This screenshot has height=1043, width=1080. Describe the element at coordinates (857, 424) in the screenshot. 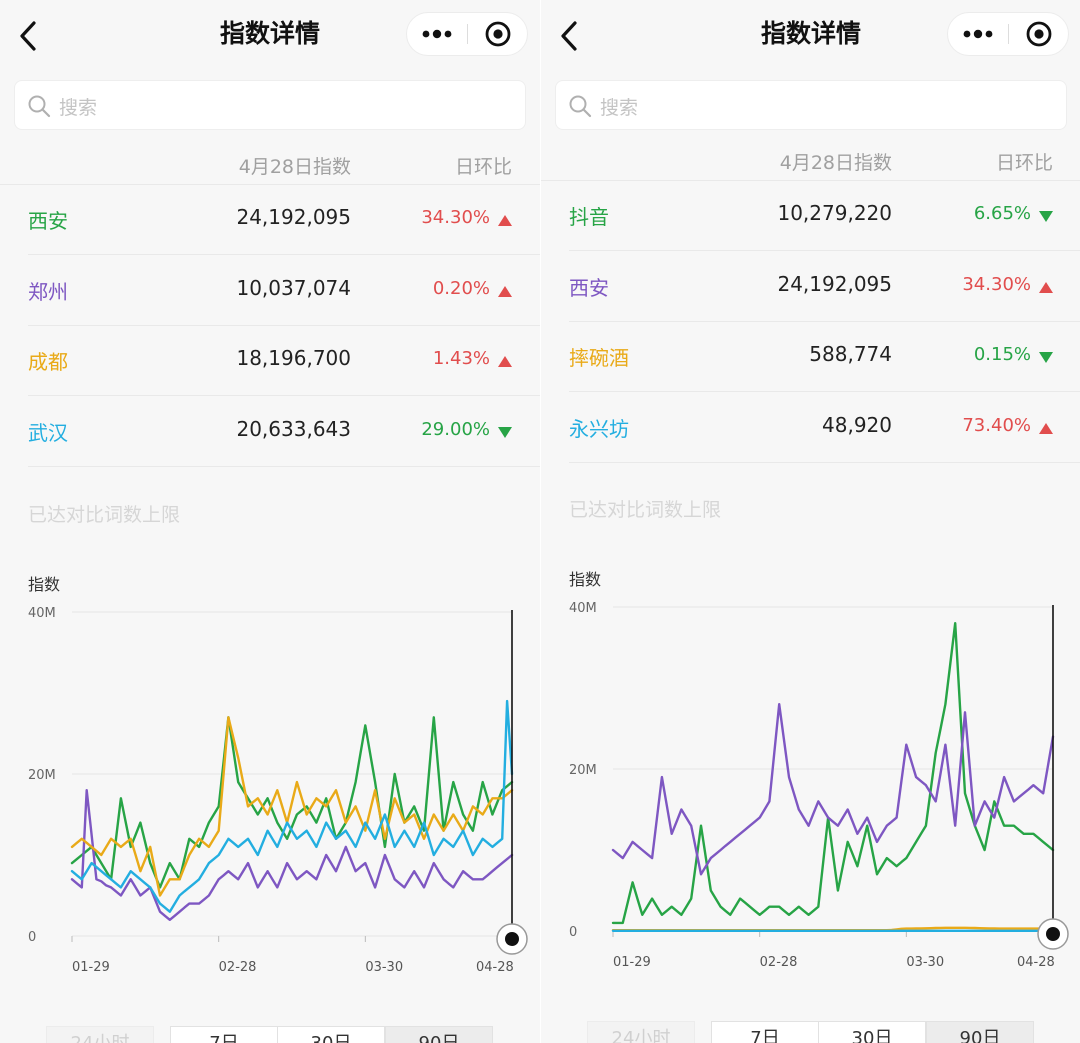

I see `index-value: 48,920` at that location.